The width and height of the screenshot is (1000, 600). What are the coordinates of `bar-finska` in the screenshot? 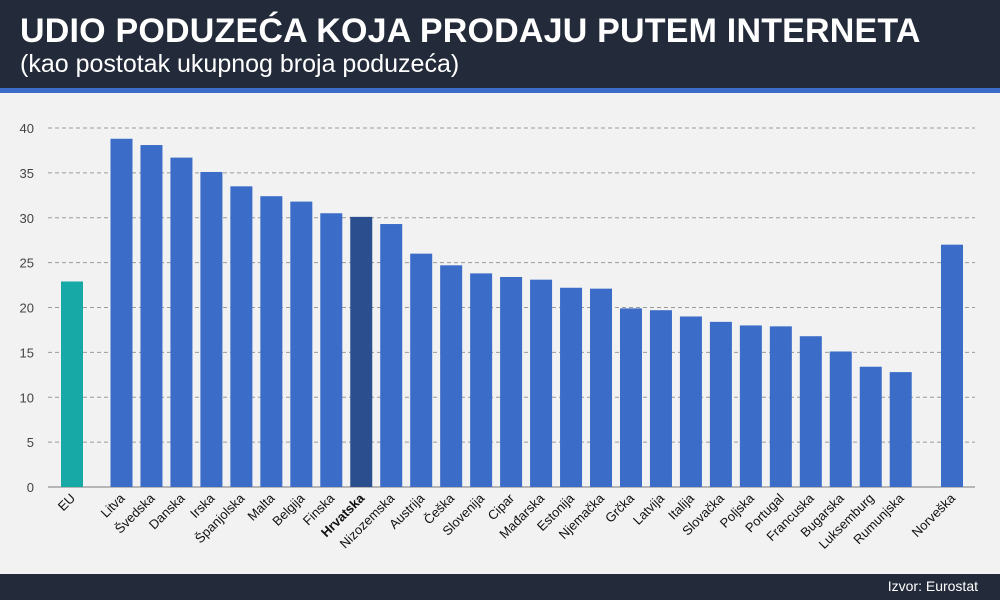 It's located at (331, 350).